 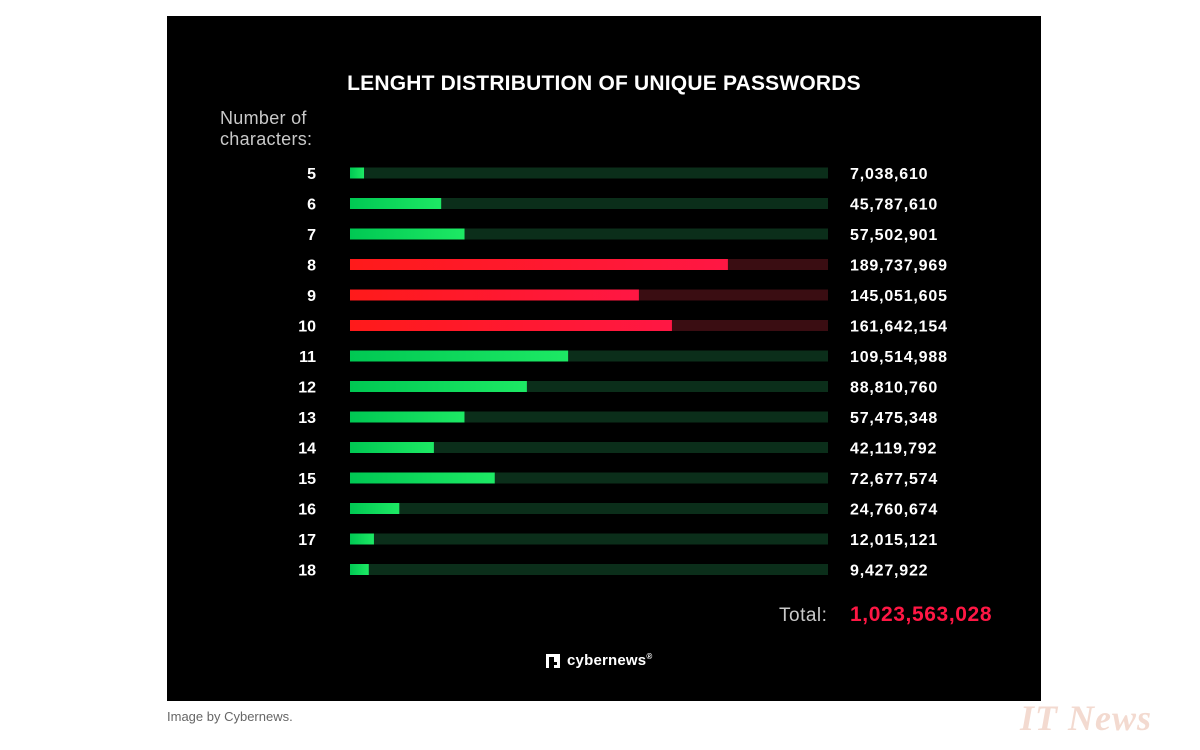 What do you see at coordinates (889, 571) in the screenshot?
I see `value-label-18: 9,427,922` at bounding box center [889, 571].